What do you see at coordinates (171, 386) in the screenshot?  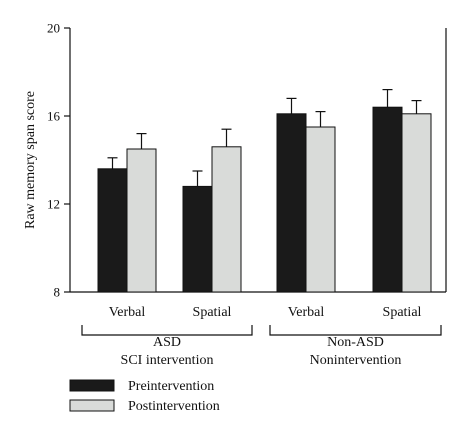 I see `legend-label: Preintervention` at bounding box center [171, 386].